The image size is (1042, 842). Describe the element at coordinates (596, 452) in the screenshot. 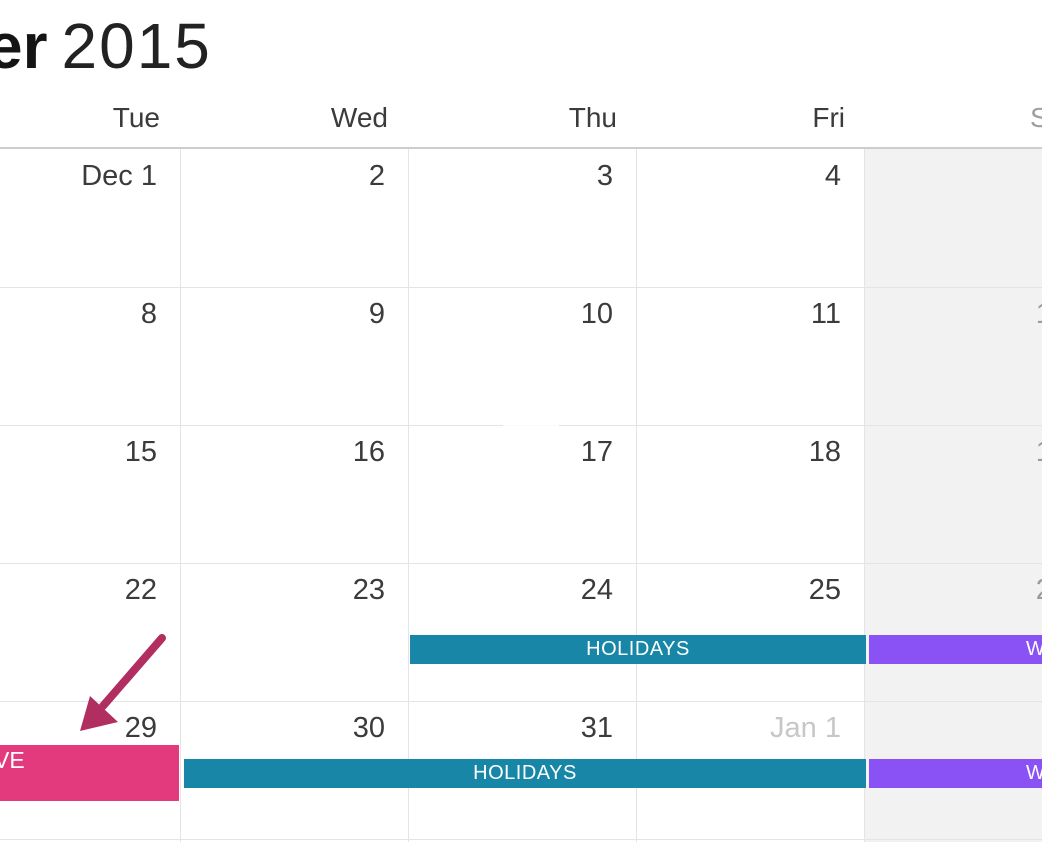

I see `day-cell-dec-17: 17` at that location.